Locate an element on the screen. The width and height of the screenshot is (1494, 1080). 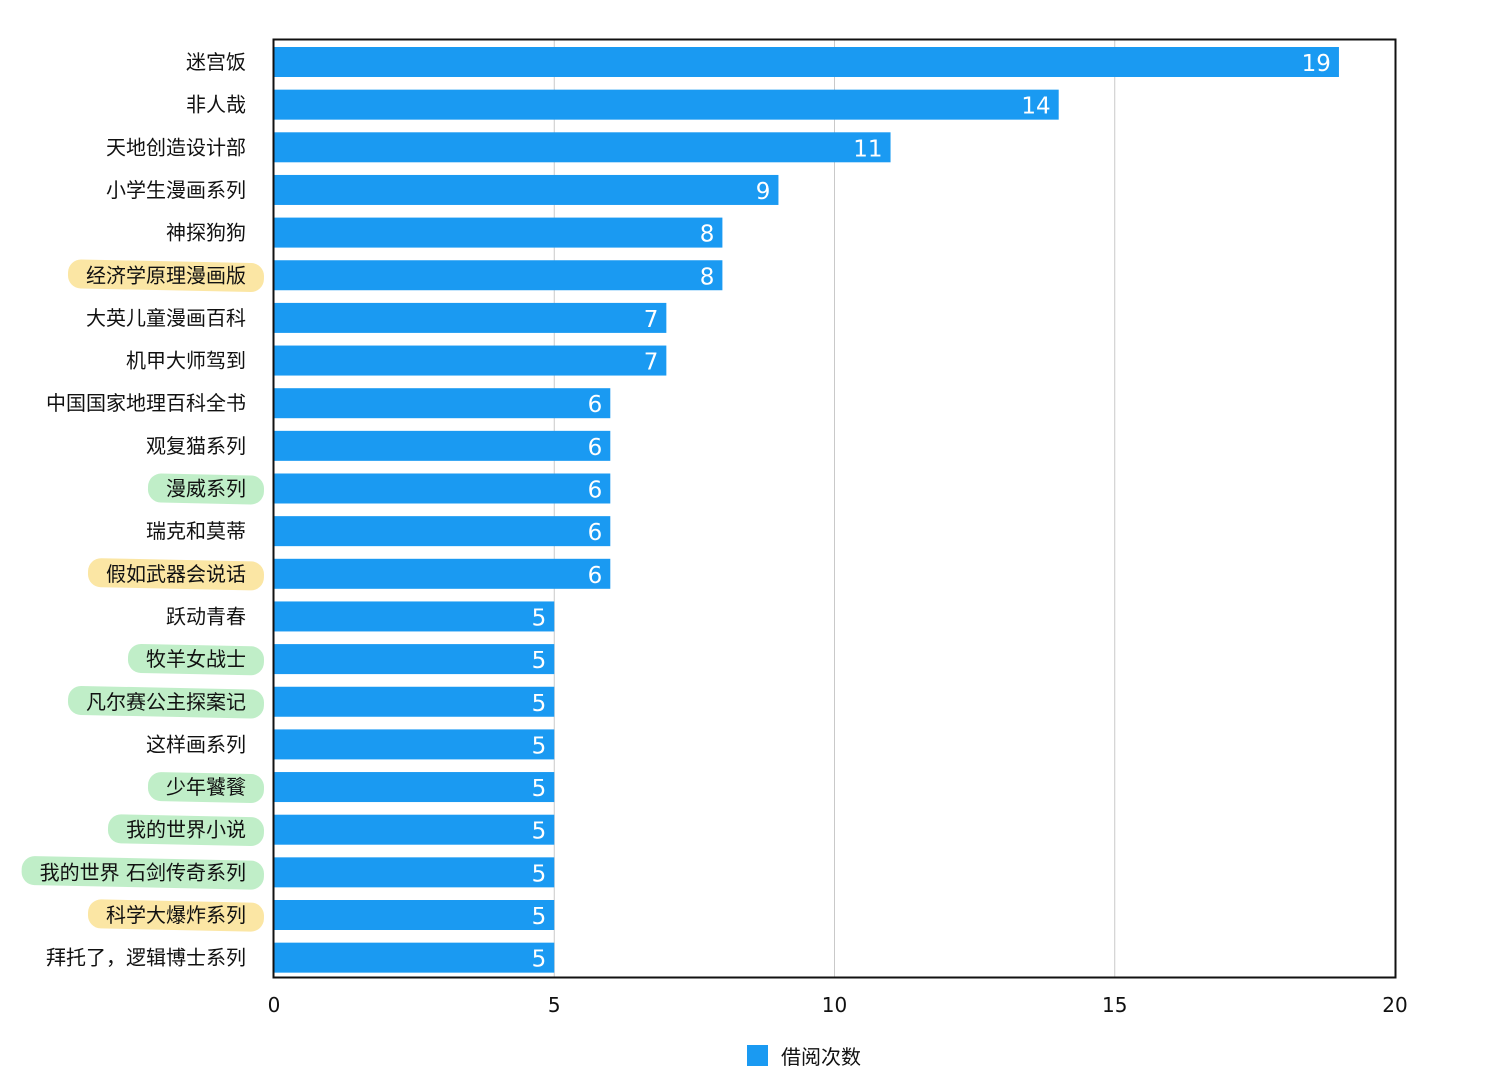
category-label: 天地创造设计部 is located at coordinates (176, 147).